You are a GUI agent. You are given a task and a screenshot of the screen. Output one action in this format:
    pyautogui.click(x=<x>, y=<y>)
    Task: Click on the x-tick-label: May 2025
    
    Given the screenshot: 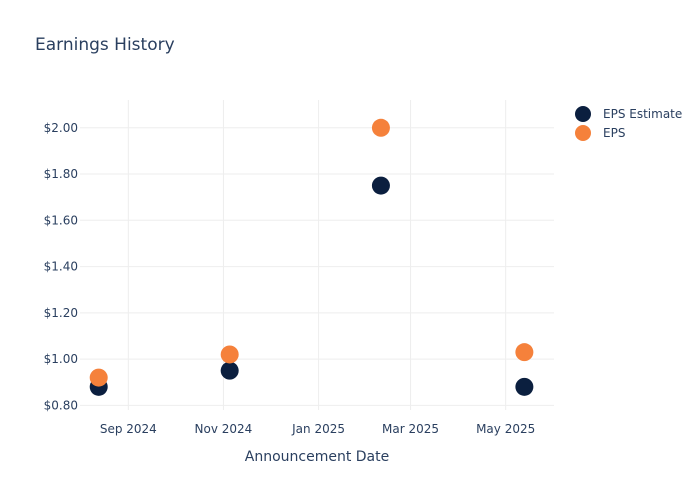 What is the action you would take?
    pyautogui.click(x=505, y=429)
    